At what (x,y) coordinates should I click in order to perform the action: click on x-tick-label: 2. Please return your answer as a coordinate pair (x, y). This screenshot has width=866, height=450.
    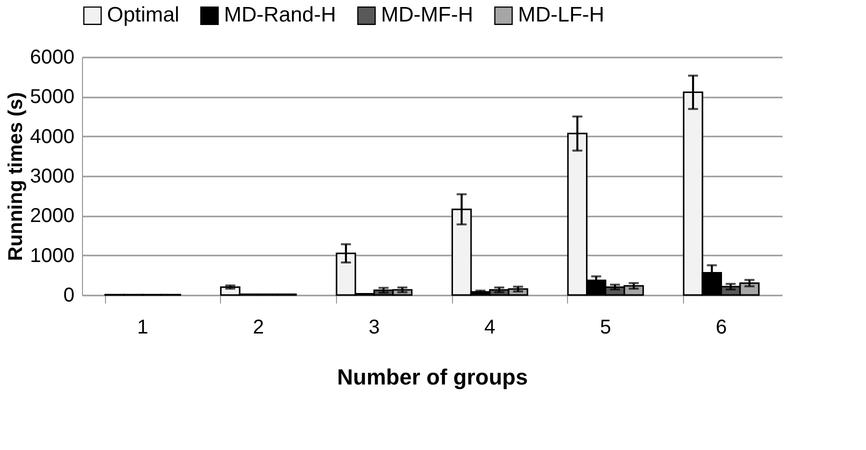
    Looking at the image, I should click on (258, 327).